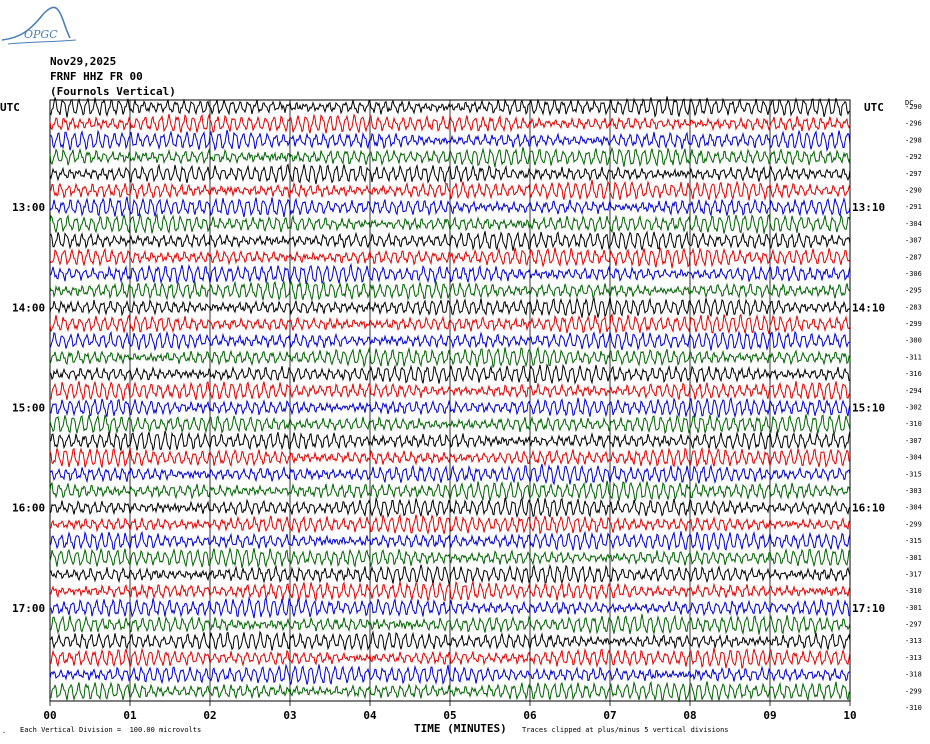  I want to click on x-tick-label: 07, so click(609, 715).